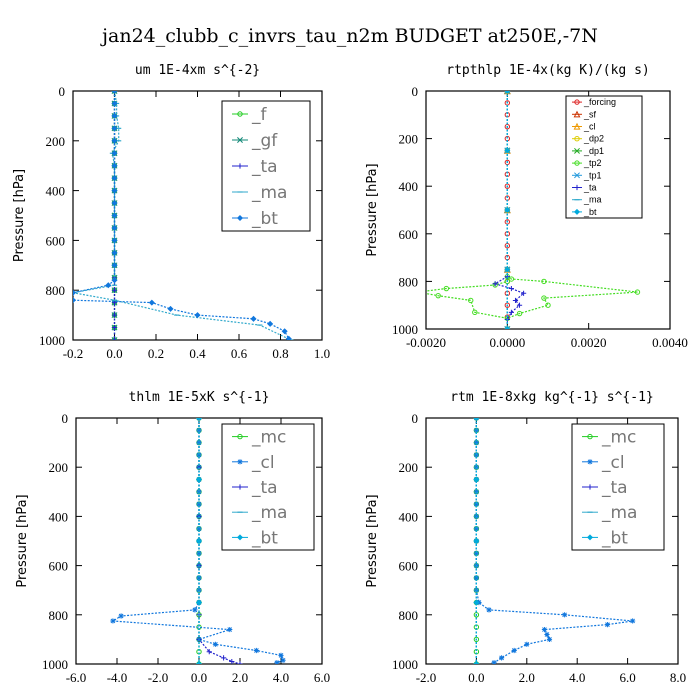 The height and width of the screenshot is (700, 700). What do you see at coordinates (627, 677) in the screenshot?
I see `x-tick-label: 6.0` at bounding box center [627, 677].